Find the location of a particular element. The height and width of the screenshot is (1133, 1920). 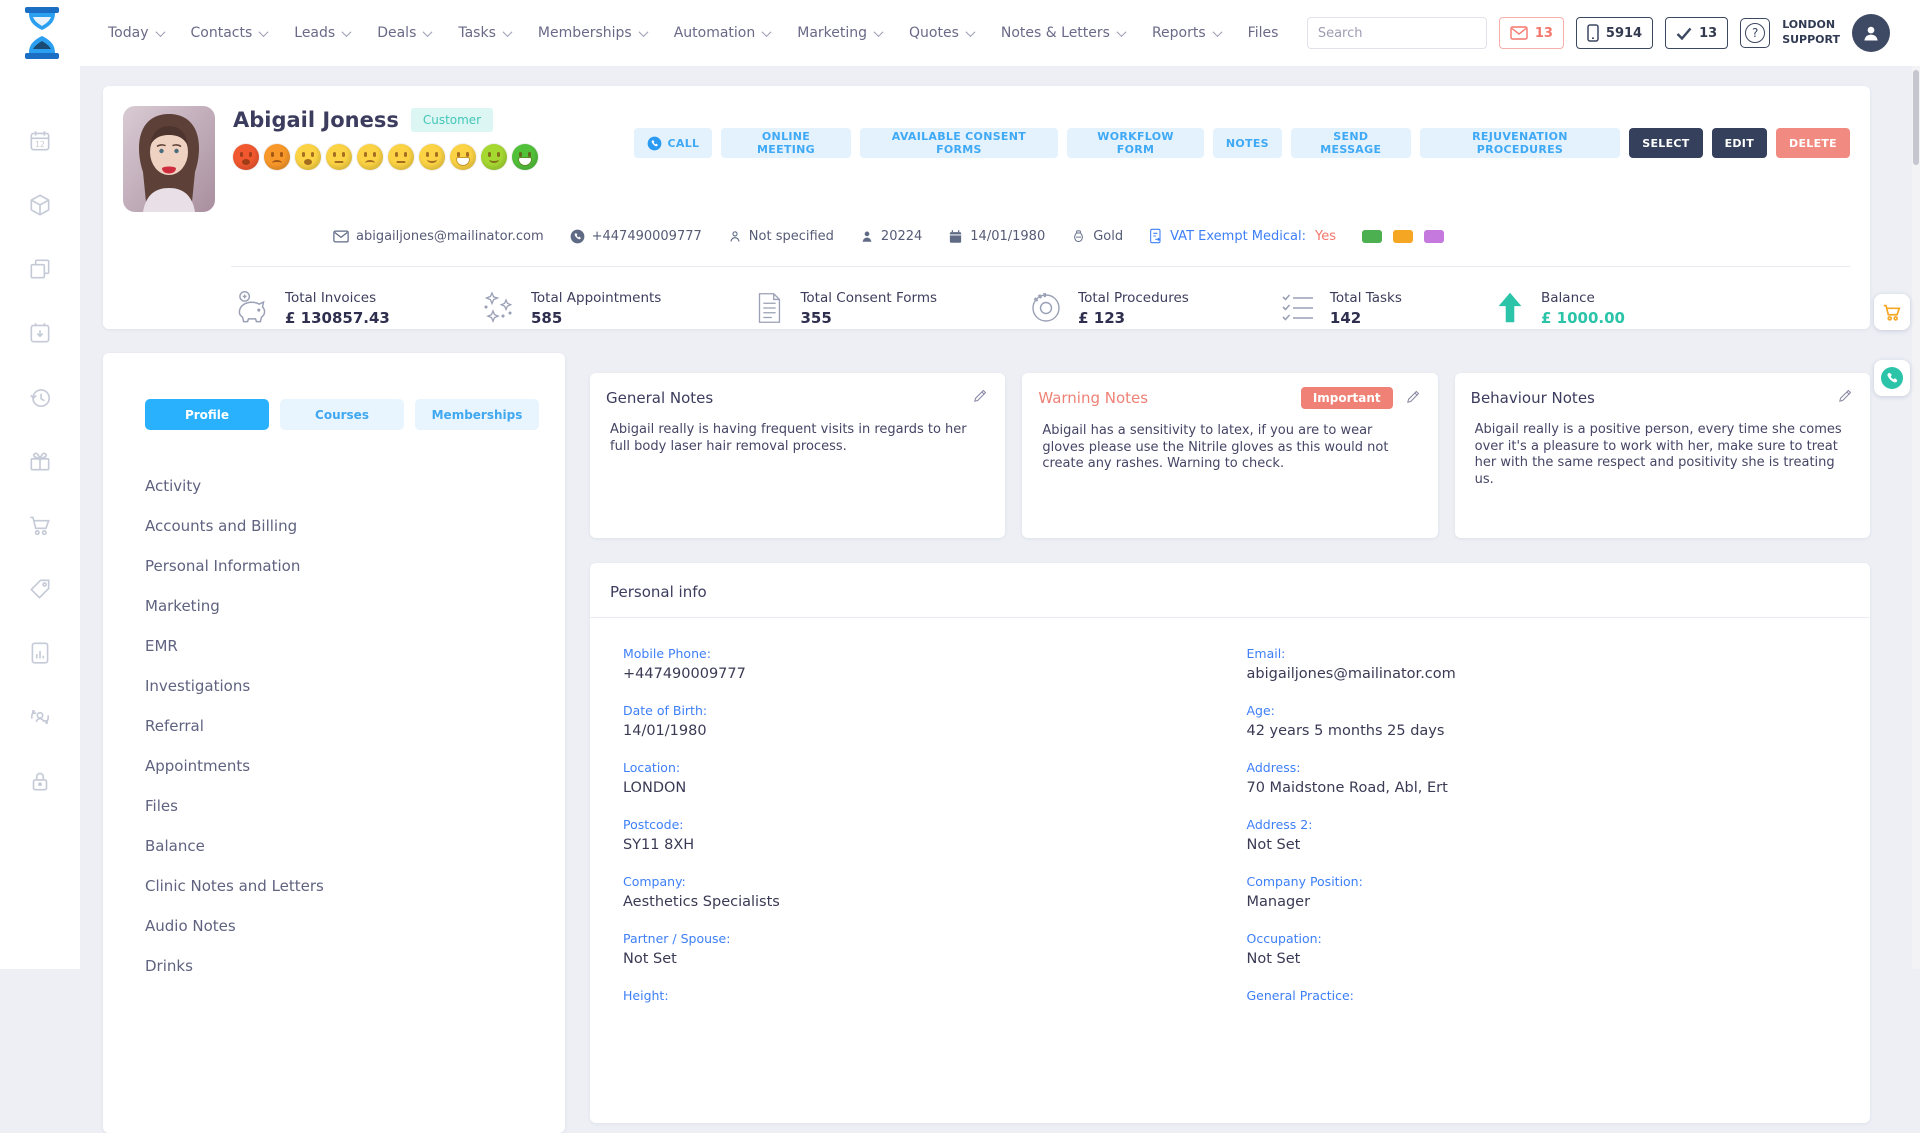

booking-calendar-icon is located at coordinates (40, 333).